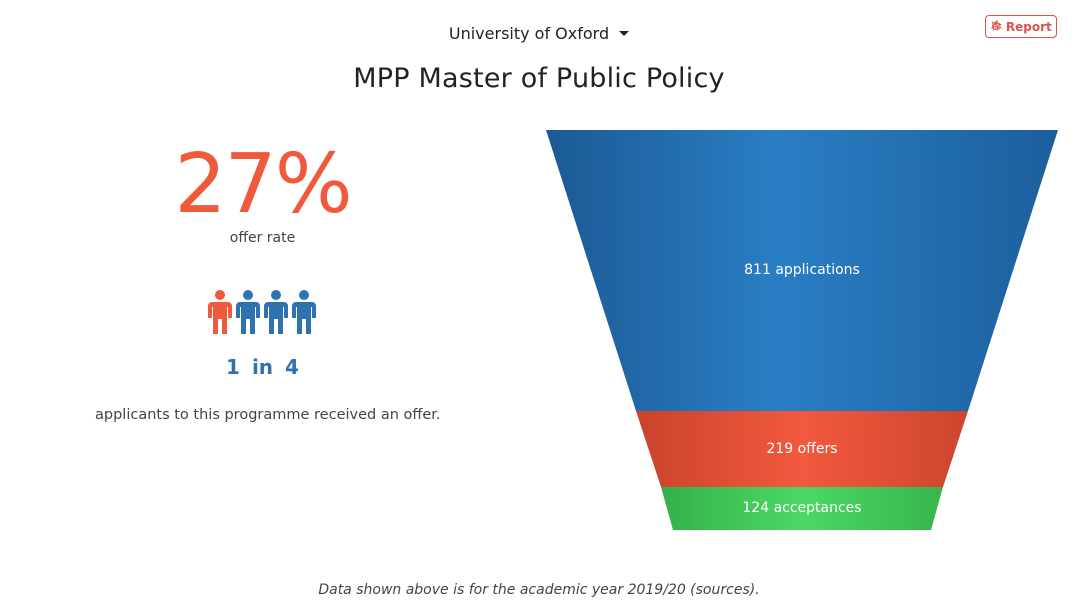 Image resolution: width=1078 pixels, height=615 pixels. I want to click on funnel-segment-offers, so click(802, 449).